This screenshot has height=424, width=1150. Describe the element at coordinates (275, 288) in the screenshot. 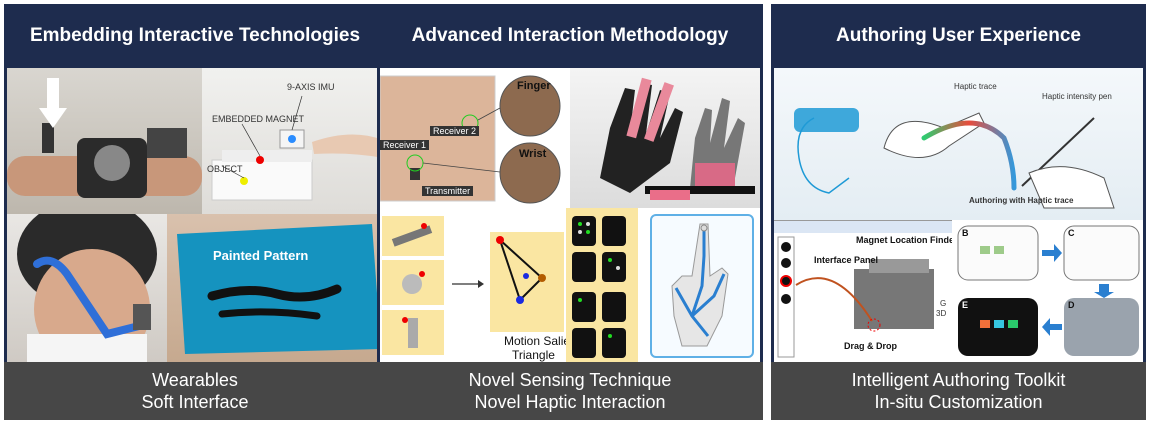

I see `painted-pattern-photo: Painted Pattern` at that location.